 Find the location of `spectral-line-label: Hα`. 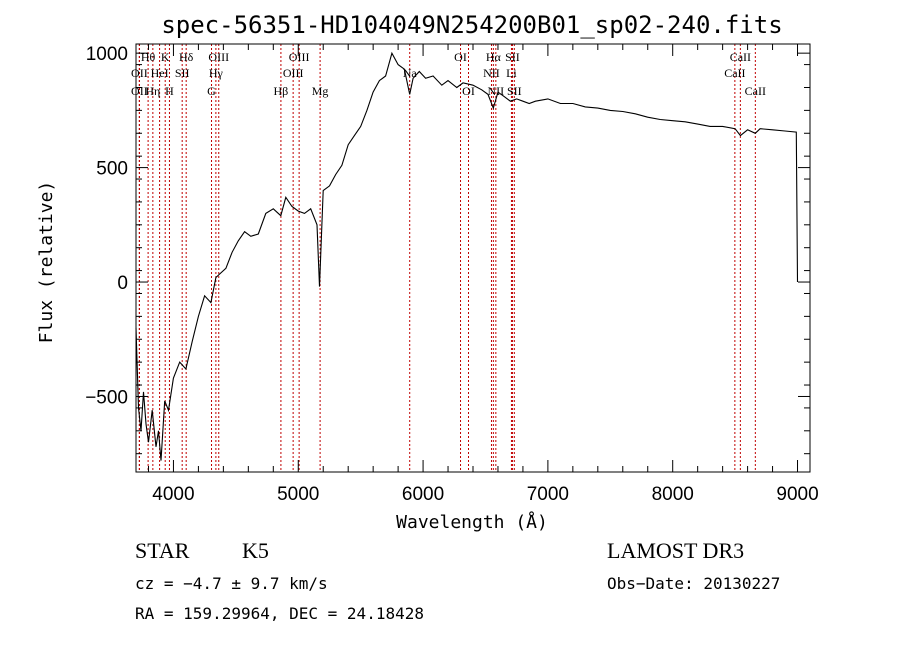

spectral-line-label: Hα is located at coordinates (494, 57).